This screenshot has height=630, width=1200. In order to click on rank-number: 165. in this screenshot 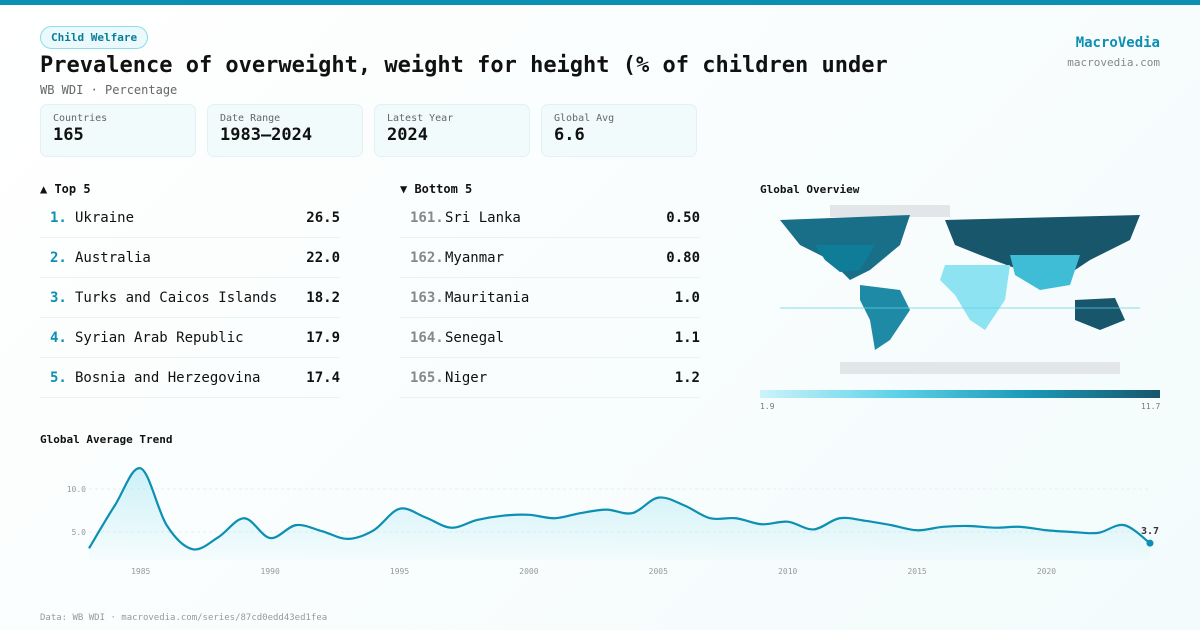, I will do `click(427, 377)`.